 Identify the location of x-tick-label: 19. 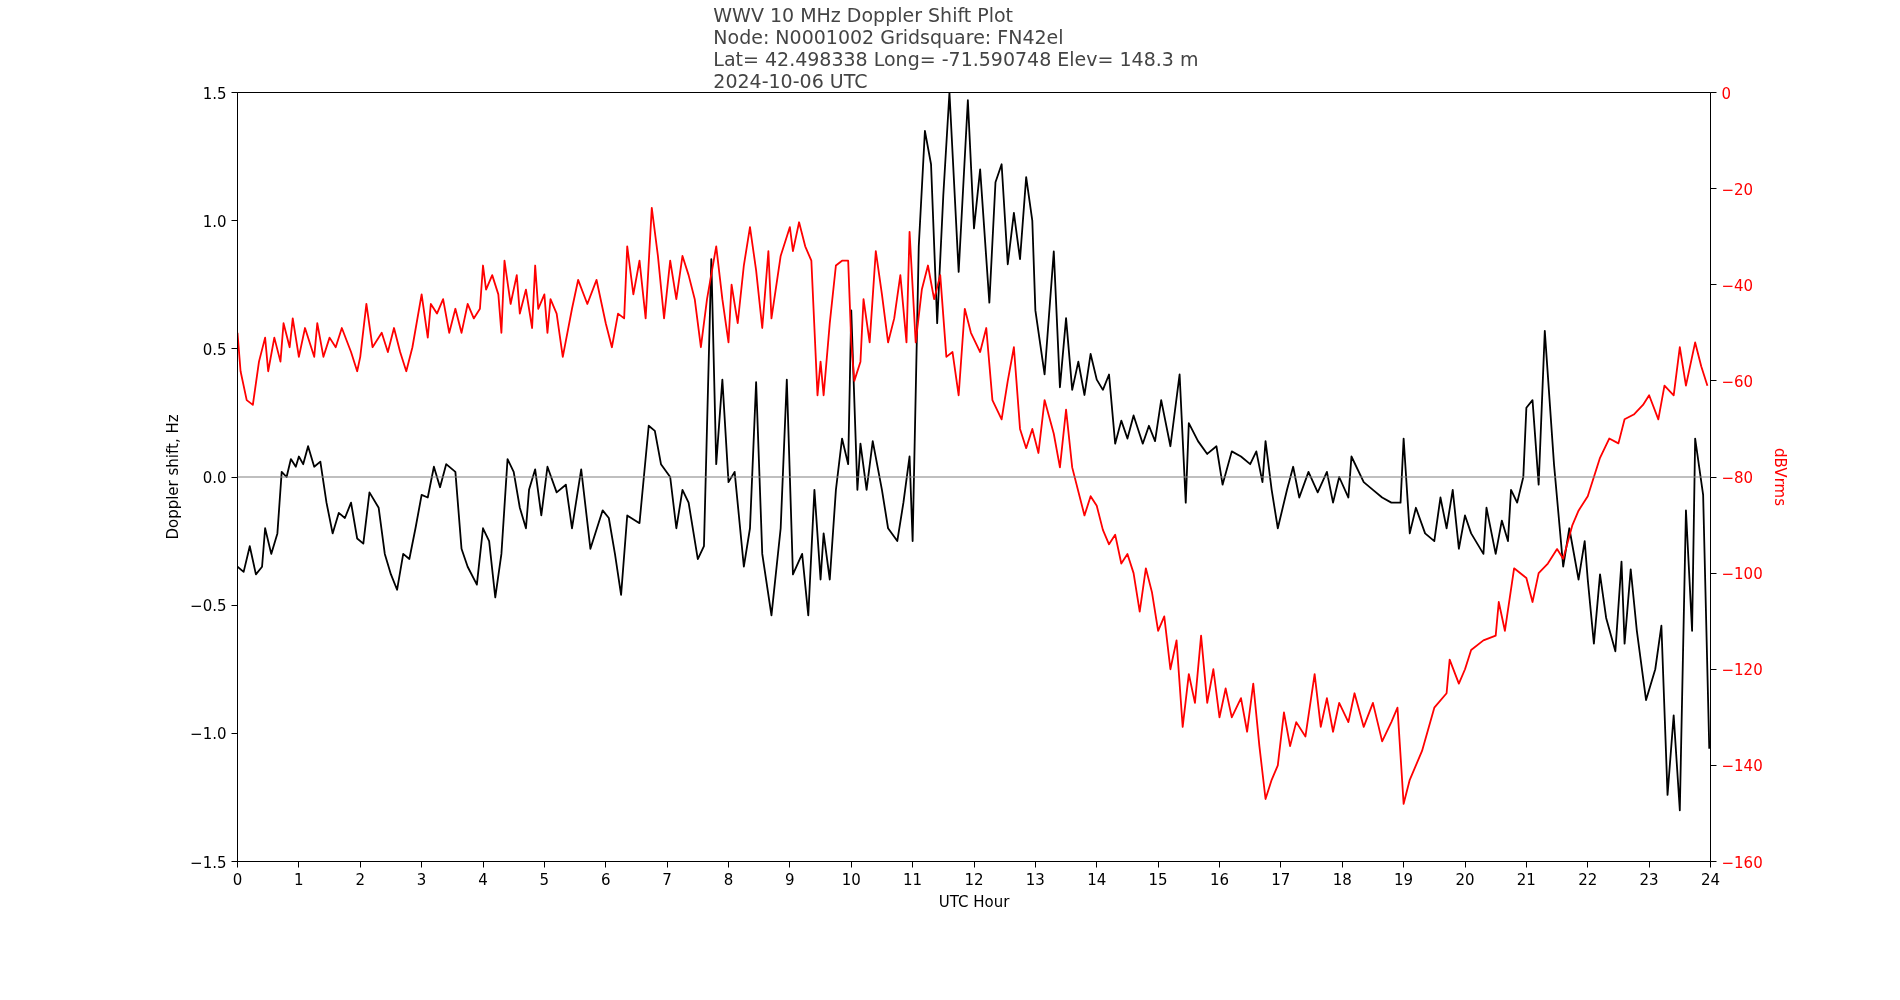
(1404, 879).